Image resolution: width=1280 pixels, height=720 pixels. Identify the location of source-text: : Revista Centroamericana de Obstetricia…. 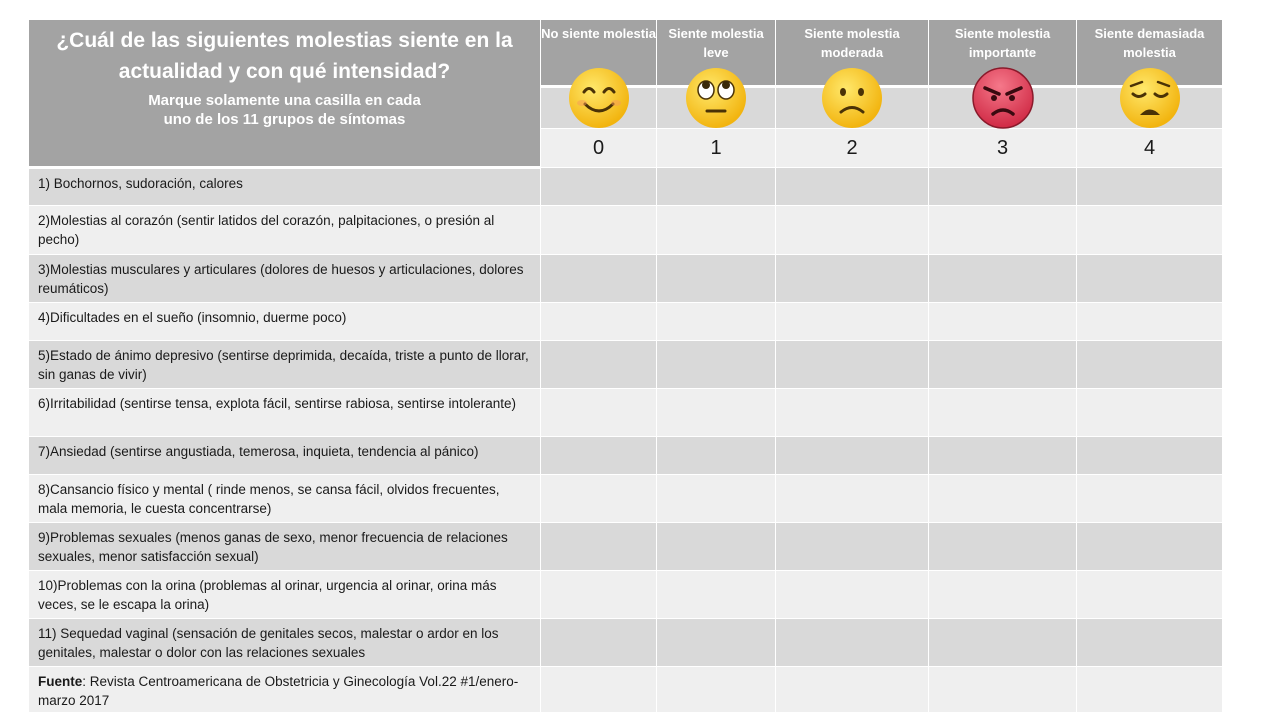
(278, 691).